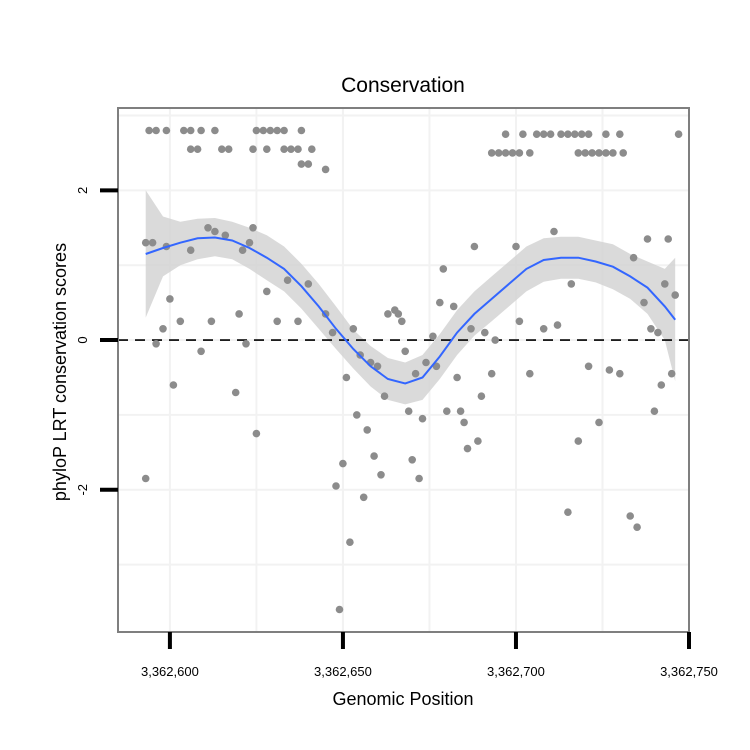 This screenshot has width=750, height=750. Describe the element at coordinates (410, 310) in the screenshot. I see `smooth-trend-line` at that location.